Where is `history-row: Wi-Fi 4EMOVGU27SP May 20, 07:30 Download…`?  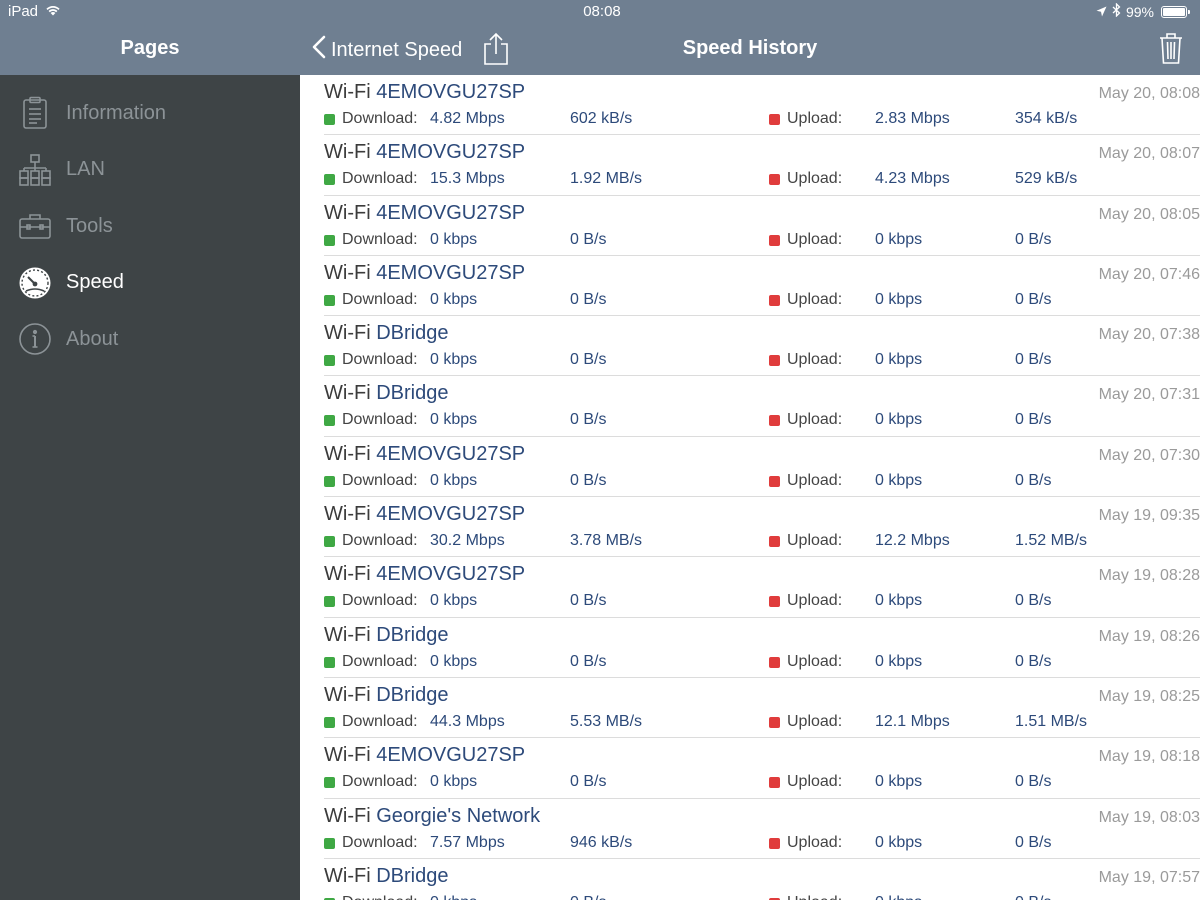 history-row: Wi-Fi 4EMOVGU27SP May 20, 07:30 Download… is located at coordinates (762, 467).